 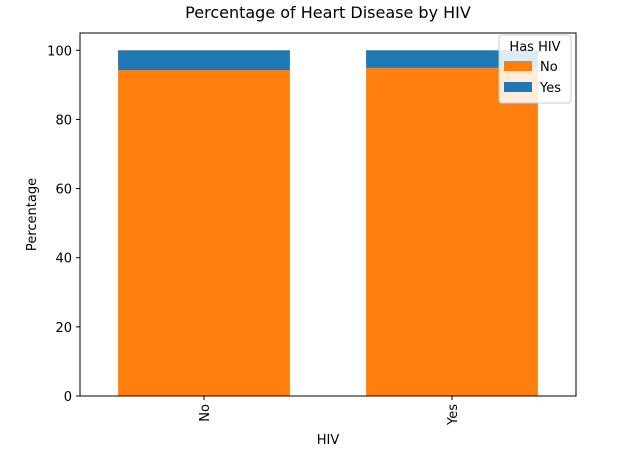 I want to click on bar-no-series-yes, so click(x=204, y=60).